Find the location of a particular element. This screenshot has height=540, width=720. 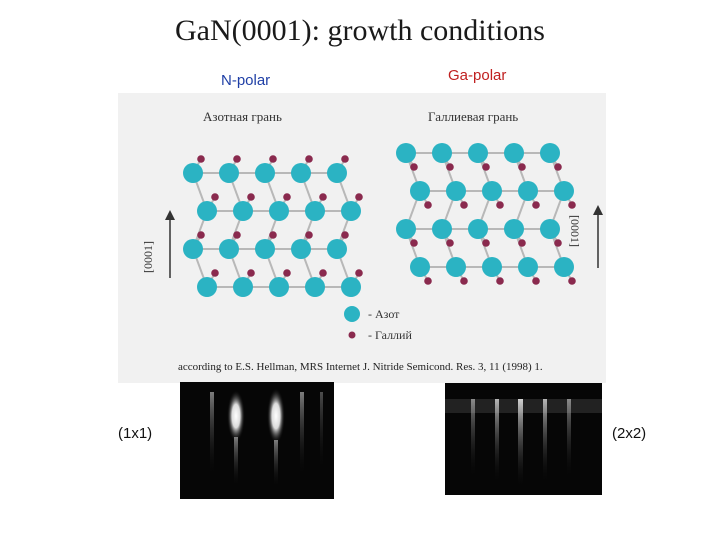

page-title: GaN(0001): growth conditions is located at coordinates (360, 30).